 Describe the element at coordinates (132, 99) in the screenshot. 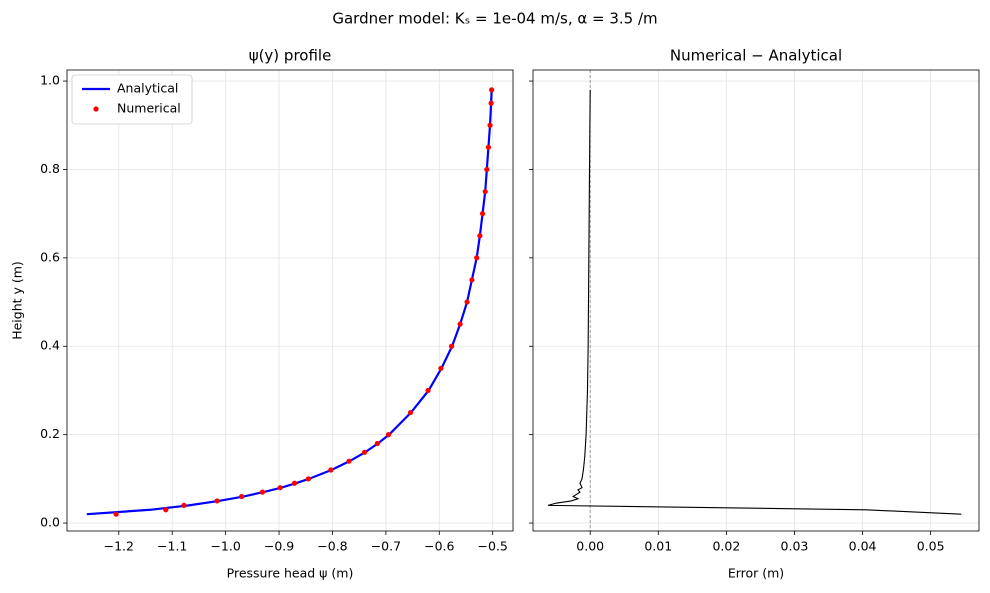

I see `legend-box` at that location.